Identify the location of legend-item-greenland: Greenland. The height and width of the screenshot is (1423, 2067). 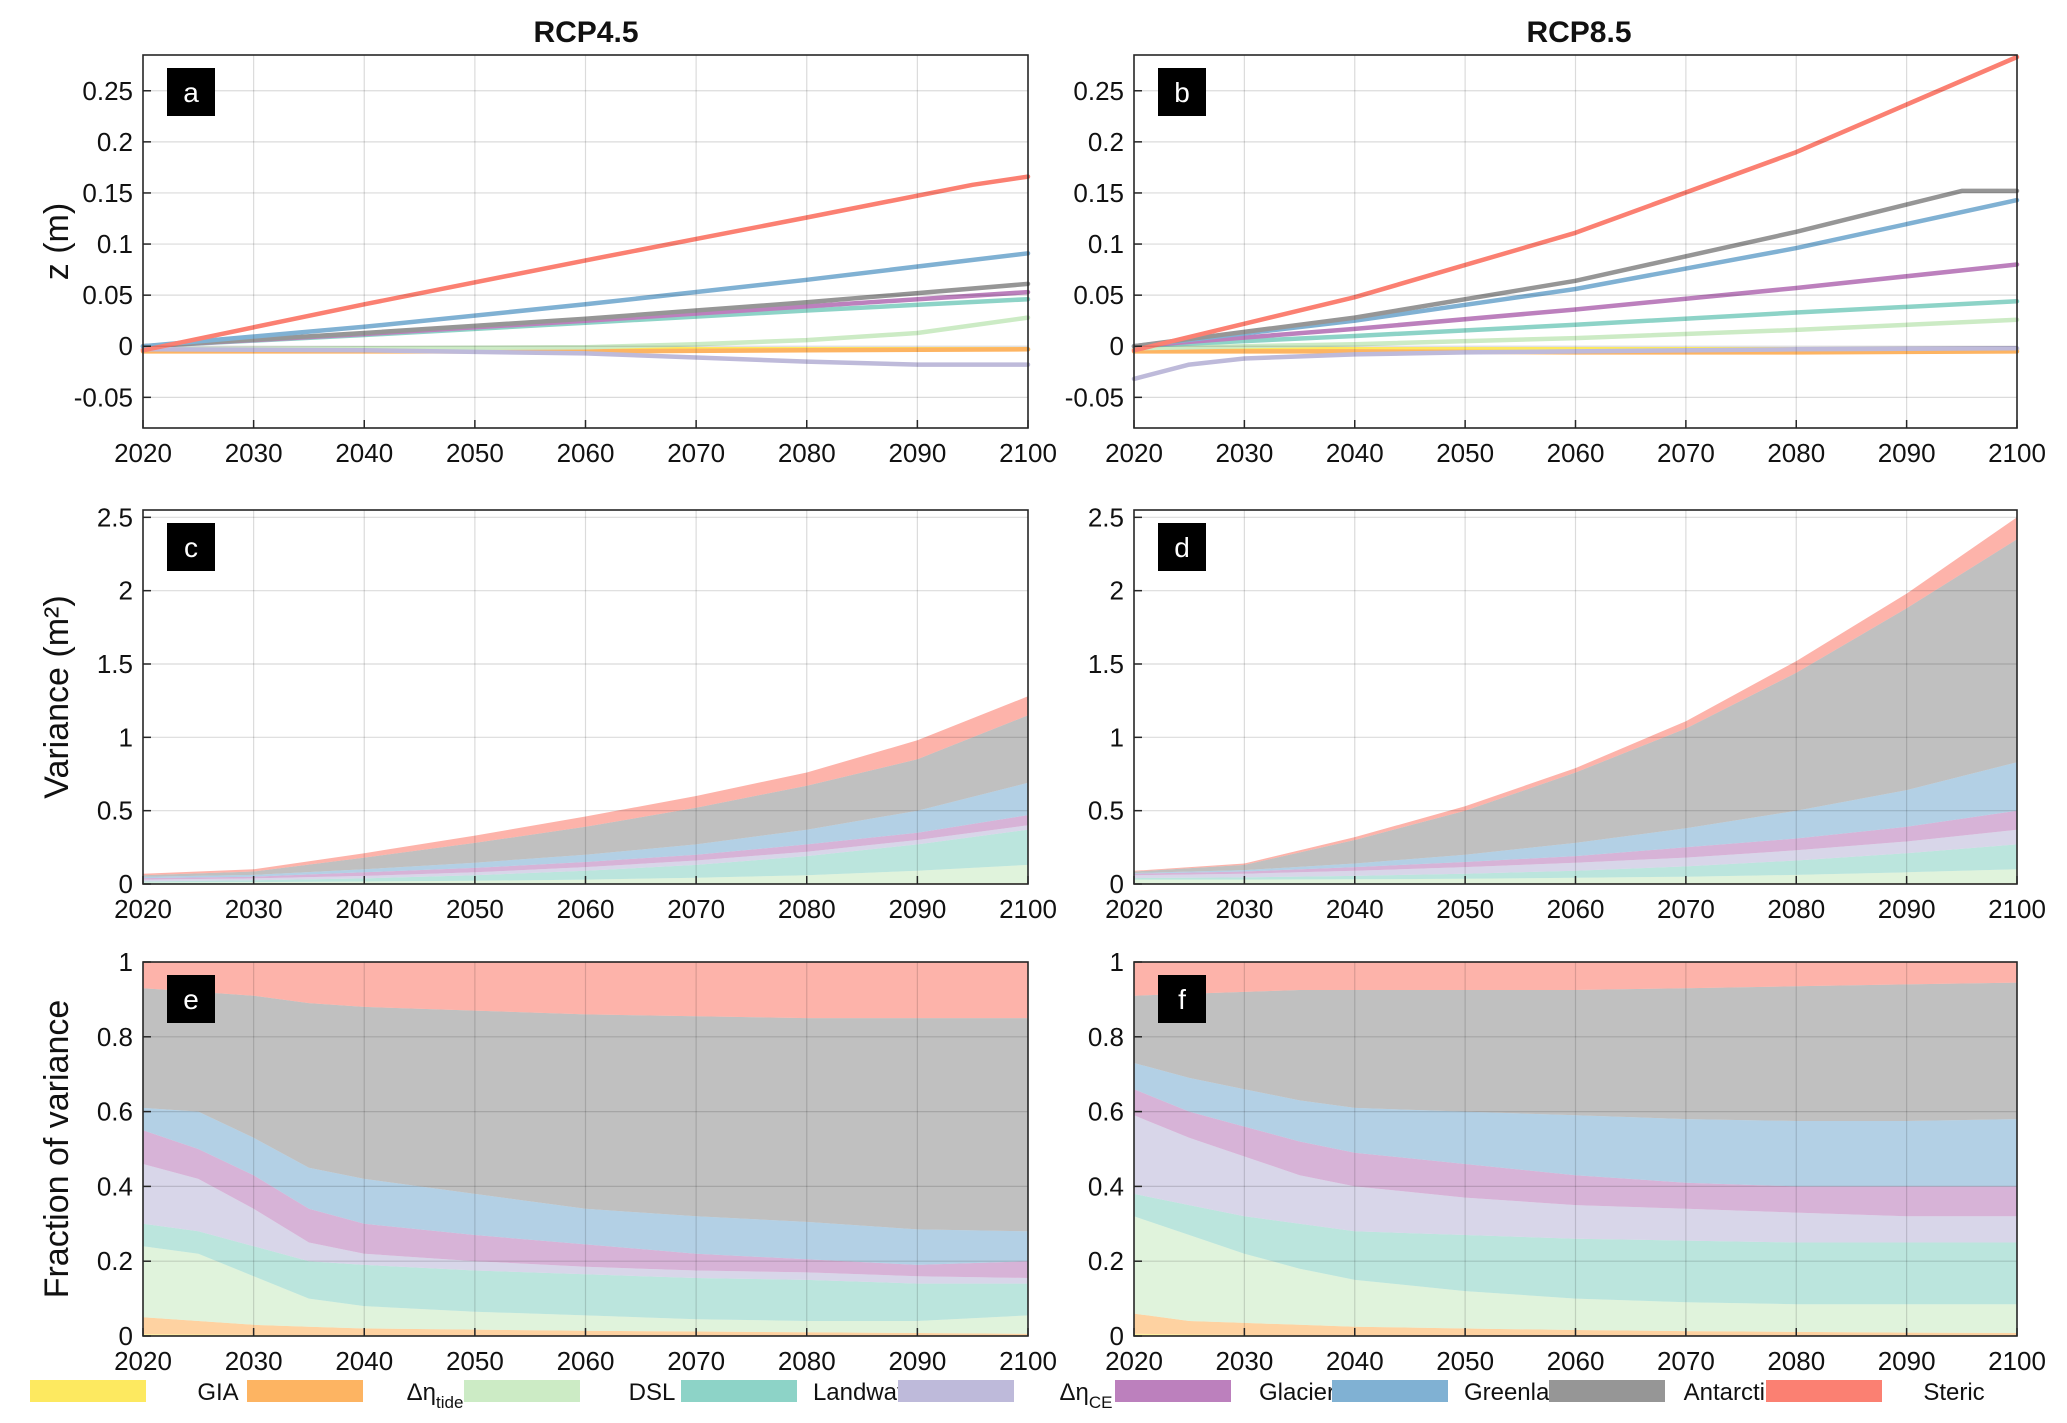
(1454, 1392).